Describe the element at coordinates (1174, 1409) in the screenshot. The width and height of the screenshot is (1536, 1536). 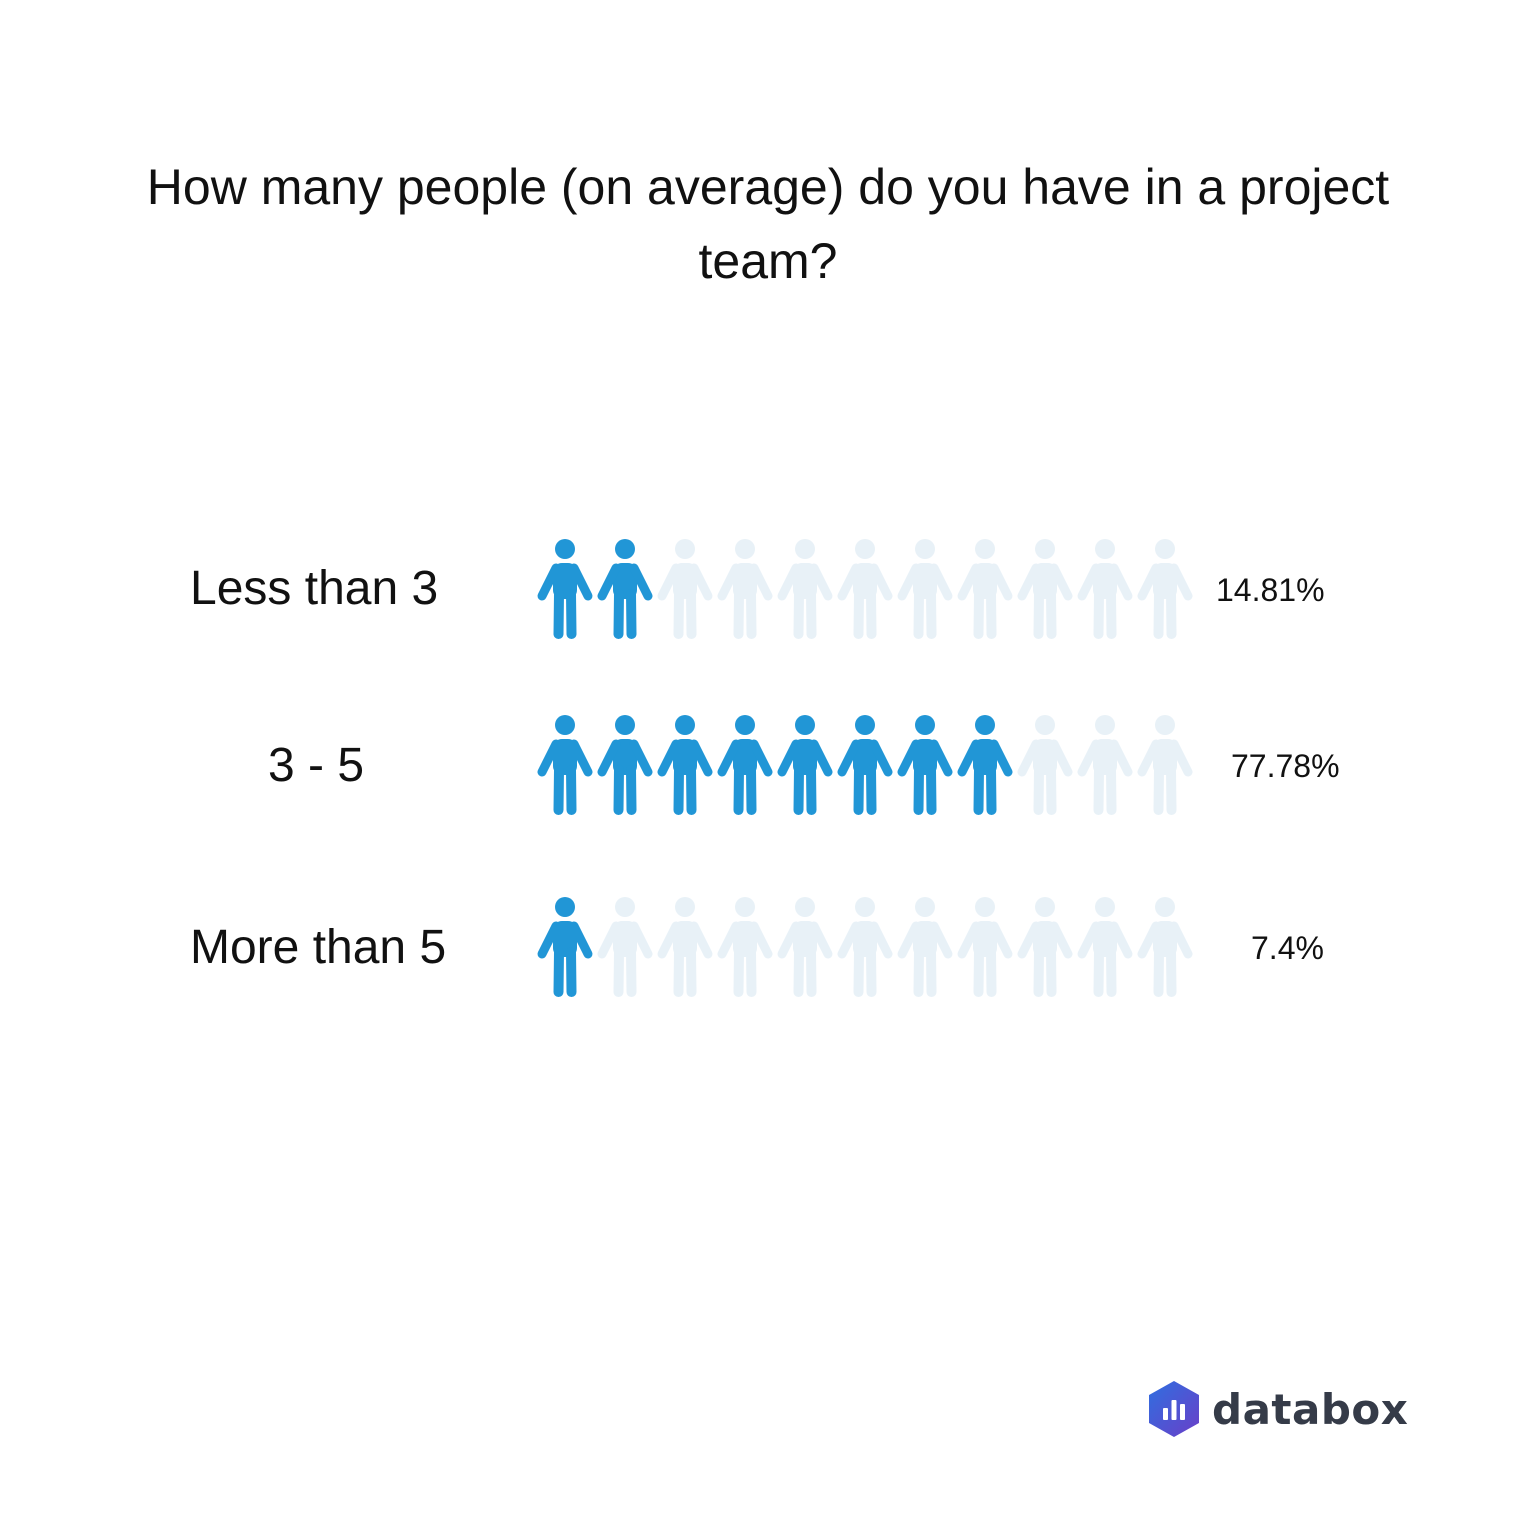
I see `databox-logo-icon` at that location.